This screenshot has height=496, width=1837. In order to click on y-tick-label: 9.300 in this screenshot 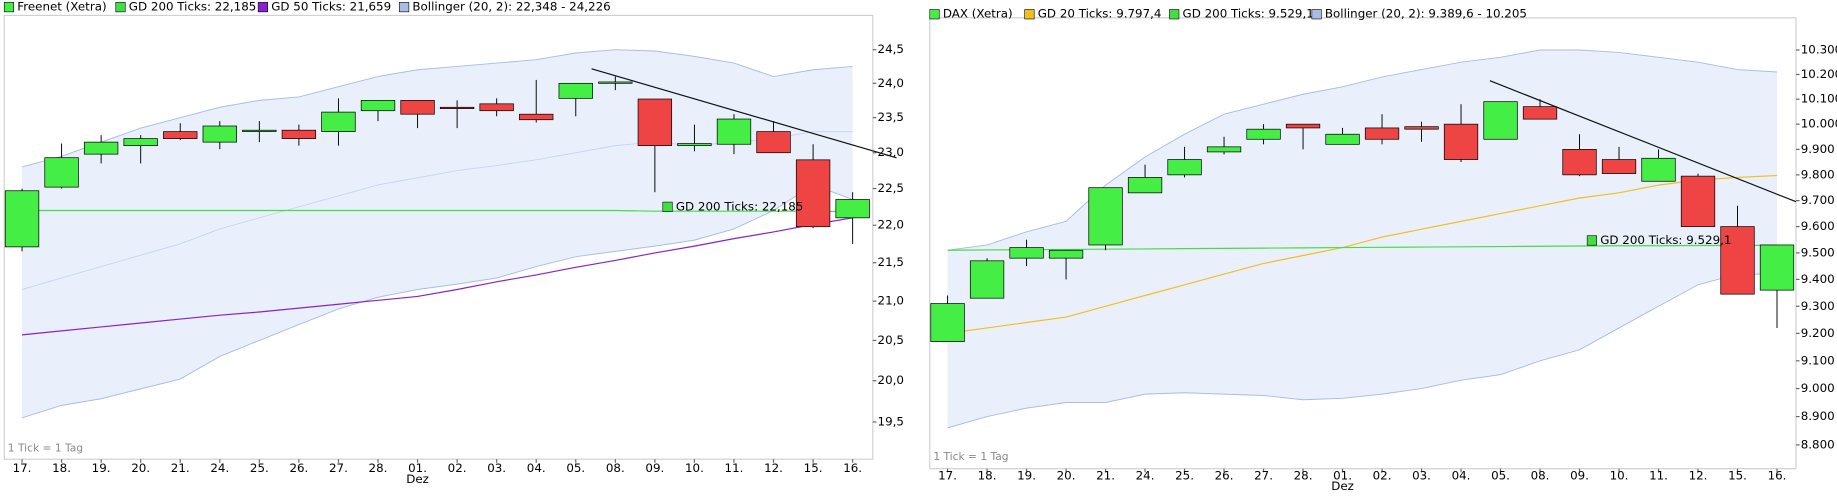, I will do `click(1818, 306)`.